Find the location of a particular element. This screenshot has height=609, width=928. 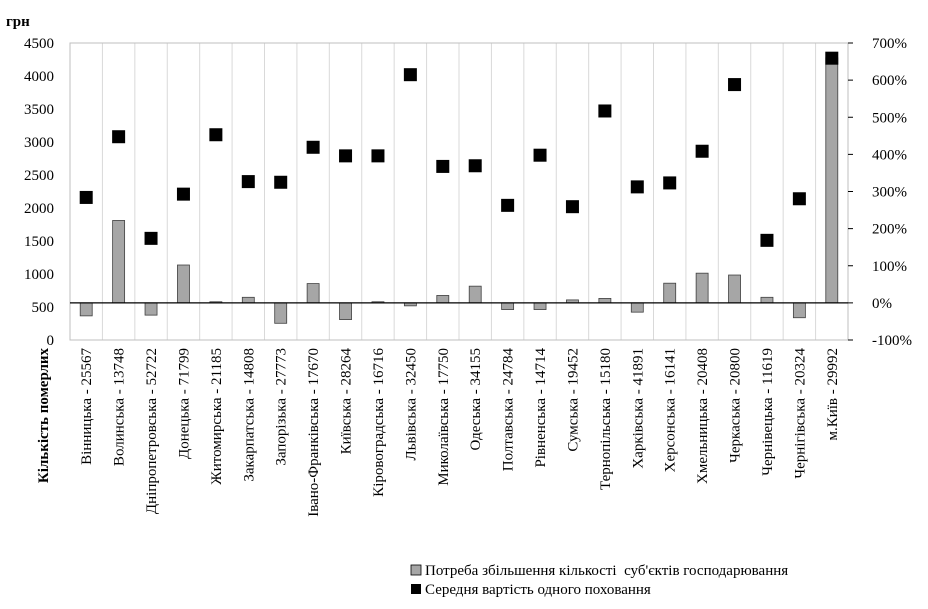

y-right-tick-label: 600% is located at coordinates (889, 81).